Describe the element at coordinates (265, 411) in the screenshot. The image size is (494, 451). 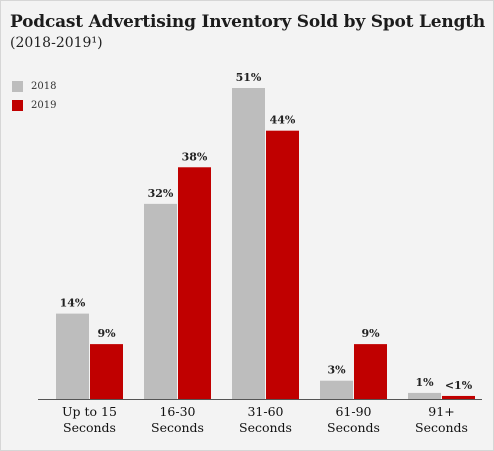
I see `category-label-2-0: 31-60` at that location.